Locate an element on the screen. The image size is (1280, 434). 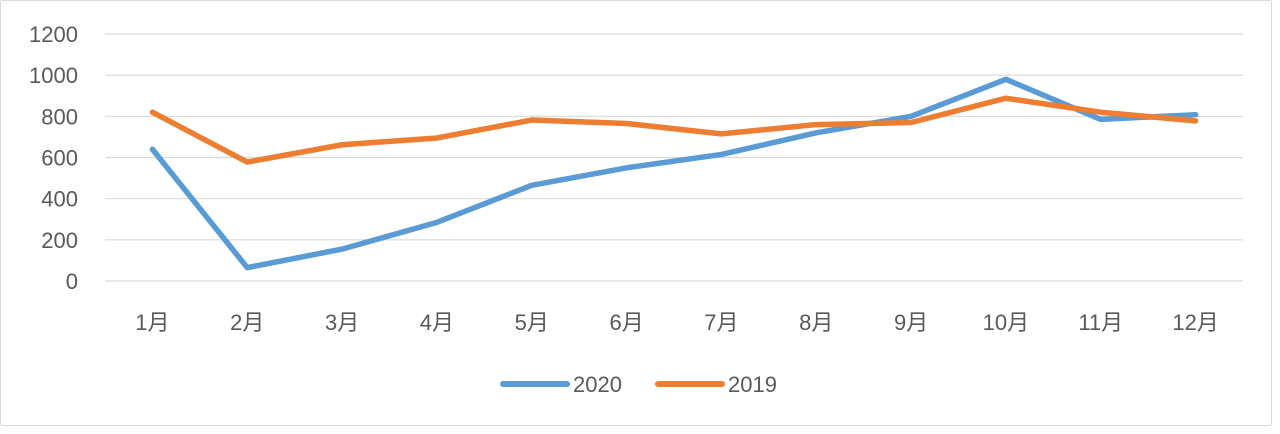
x-tick-label: 9月 is located at coordinates (911, 322).